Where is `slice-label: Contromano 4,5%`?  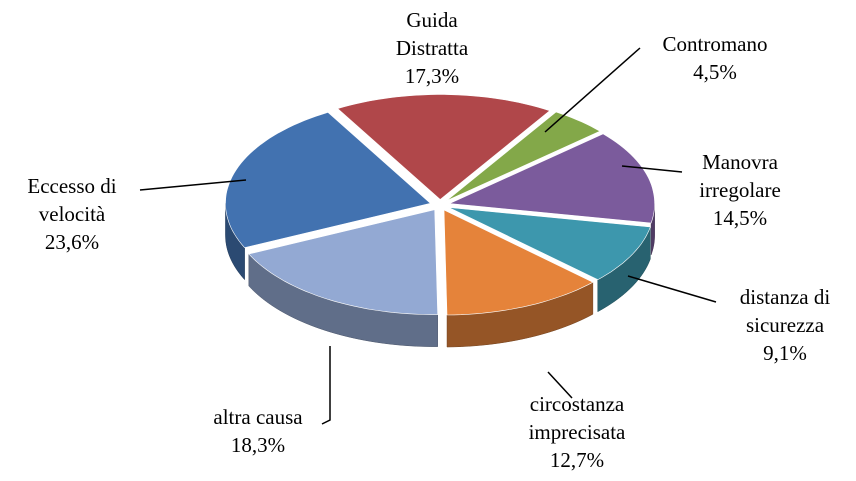
slice-label: Contromano 4,5% is located at coordinates (715, 58).